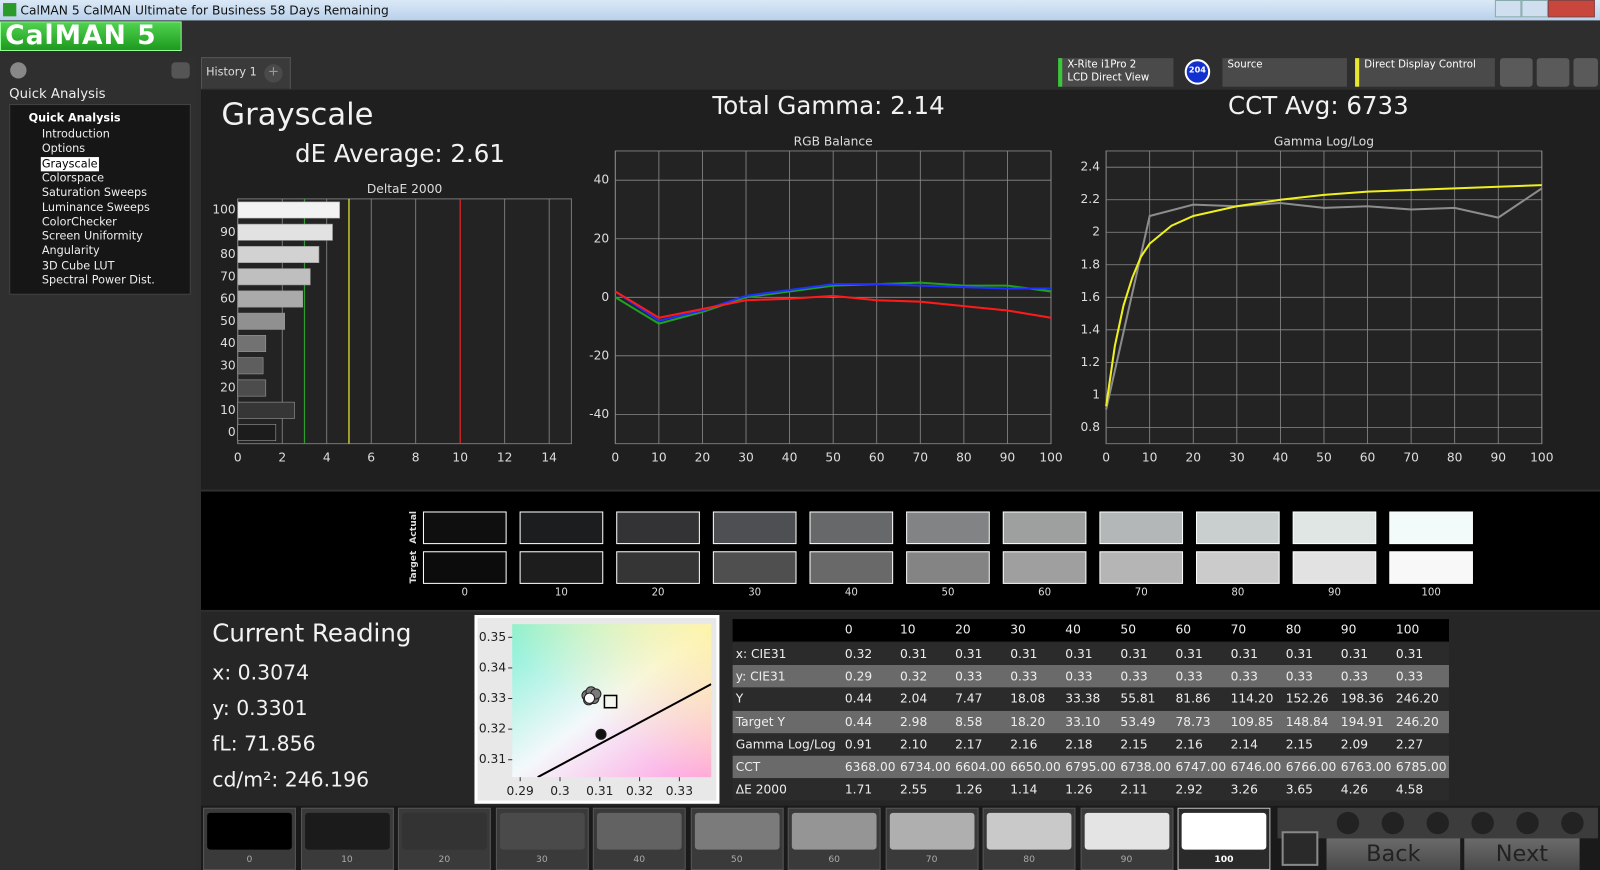  I want to click on y-tick-label: 50, so click(228, 321).